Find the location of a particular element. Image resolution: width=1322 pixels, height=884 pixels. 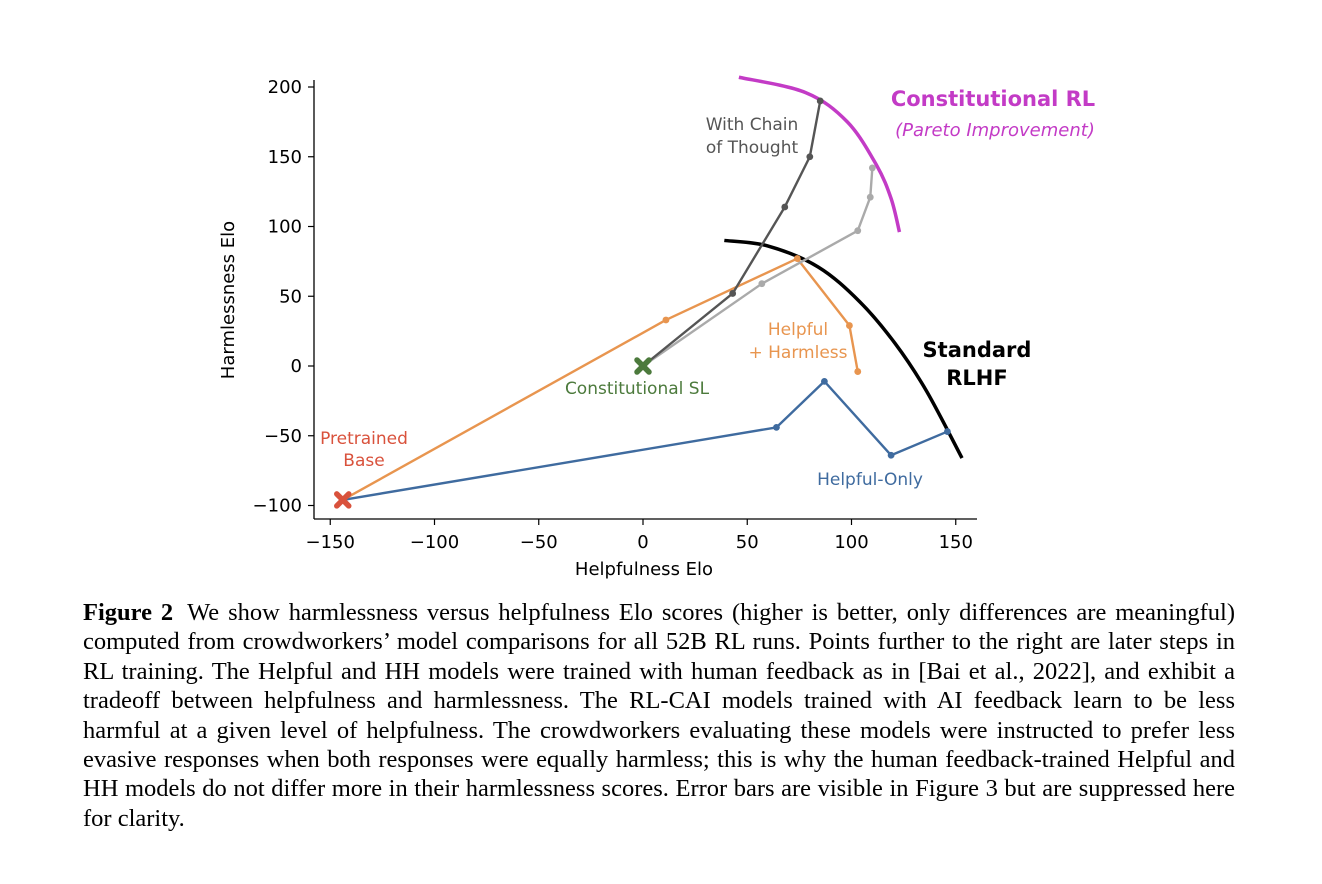

x-axis-label: Helpfulness Elo is located at coordinates (644, 569).